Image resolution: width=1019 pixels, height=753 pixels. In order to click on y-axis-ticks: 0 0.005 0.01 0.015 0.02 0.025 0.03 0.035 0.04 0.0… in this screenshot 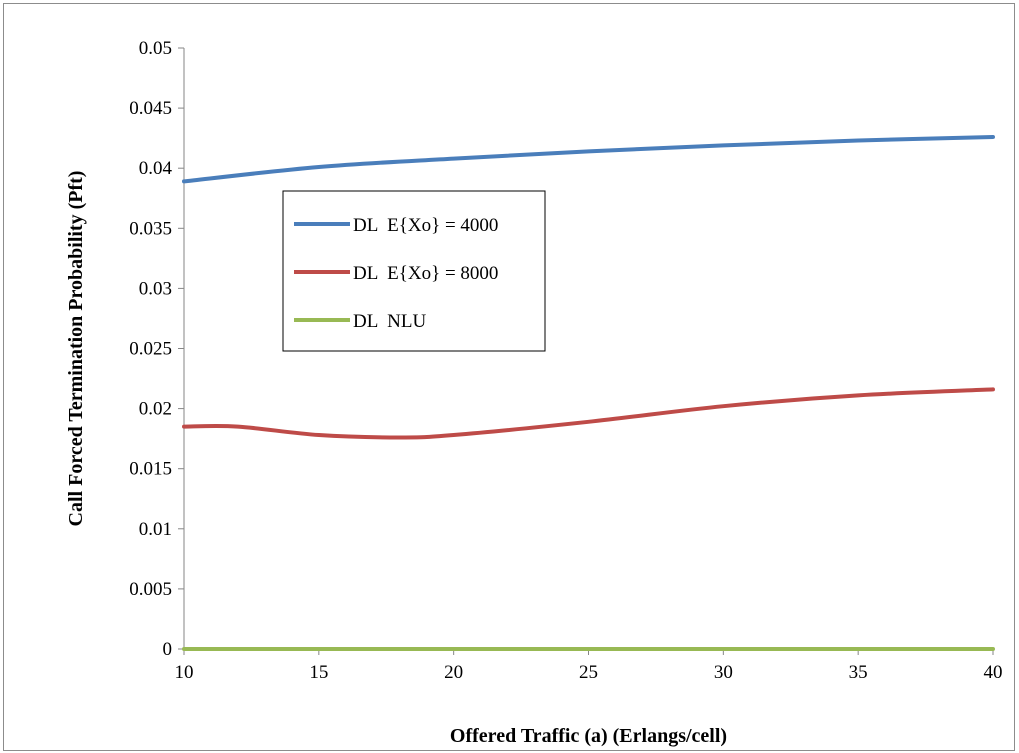, I will do `click(156, 349)`.